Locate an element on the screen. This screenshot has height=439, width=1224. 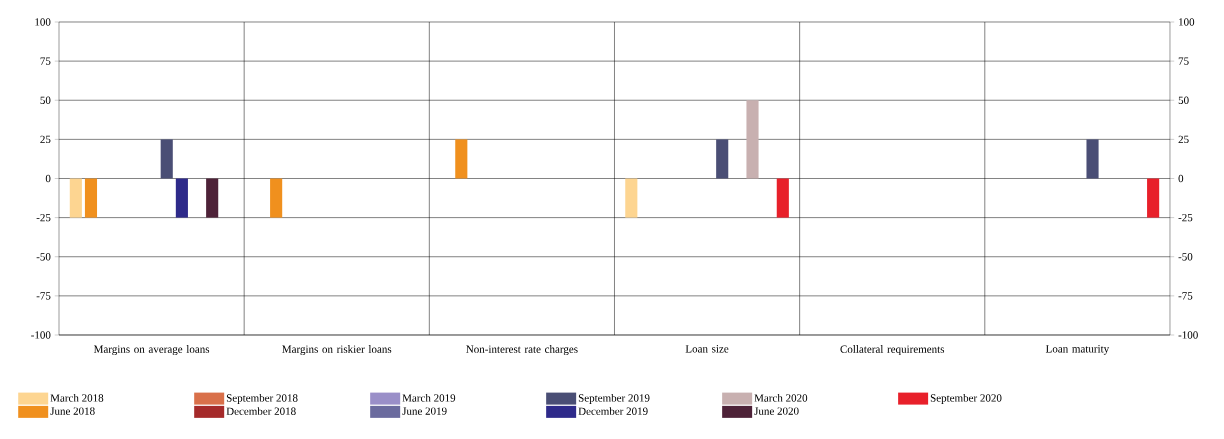
legend-label: September 2020 is located at coordinates (966, 398).